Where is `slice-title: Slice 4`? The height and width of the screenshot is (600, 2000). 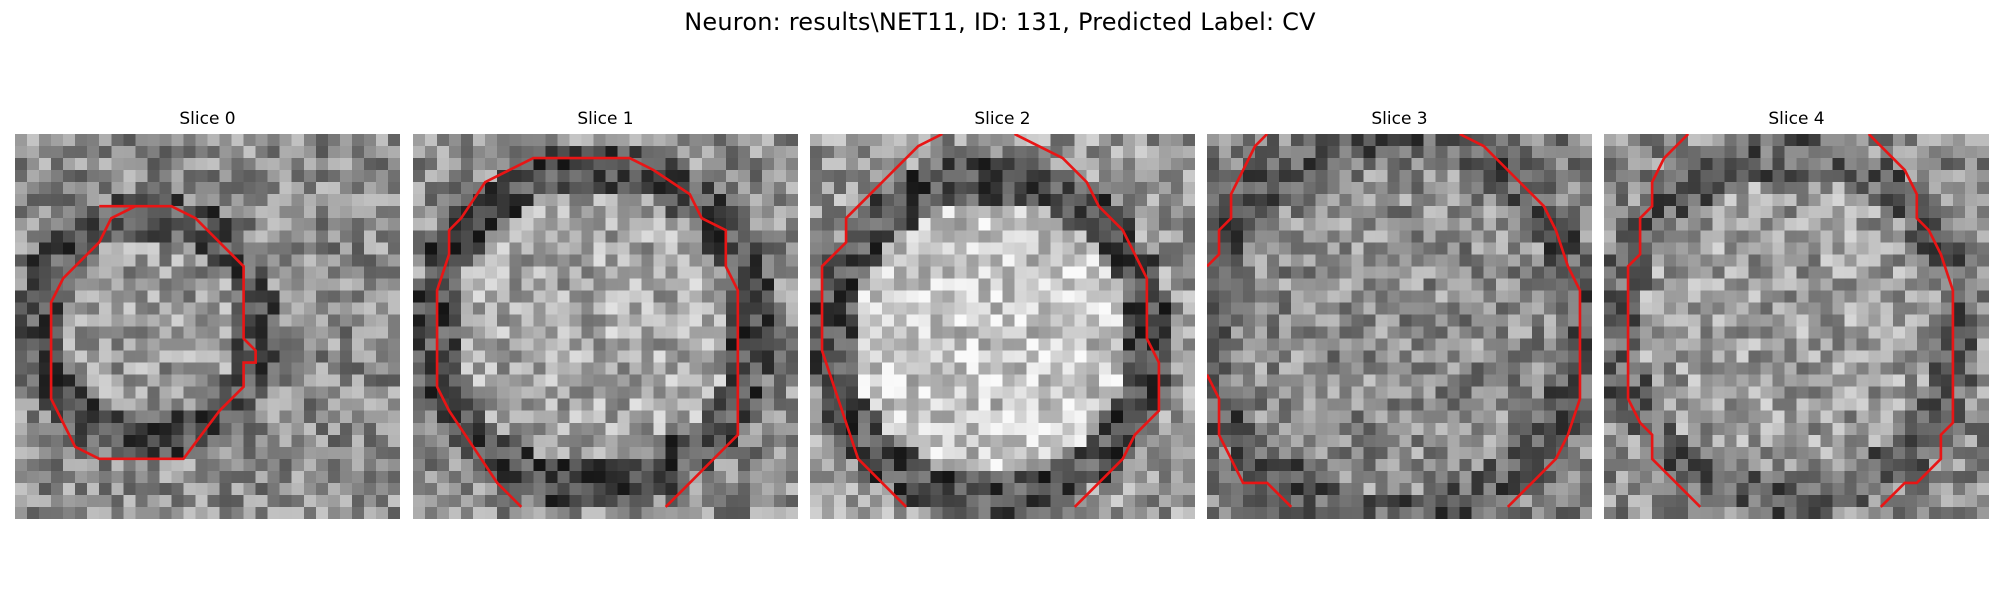
slice-title: Slice 4 is located at coordinates (1796, 119).